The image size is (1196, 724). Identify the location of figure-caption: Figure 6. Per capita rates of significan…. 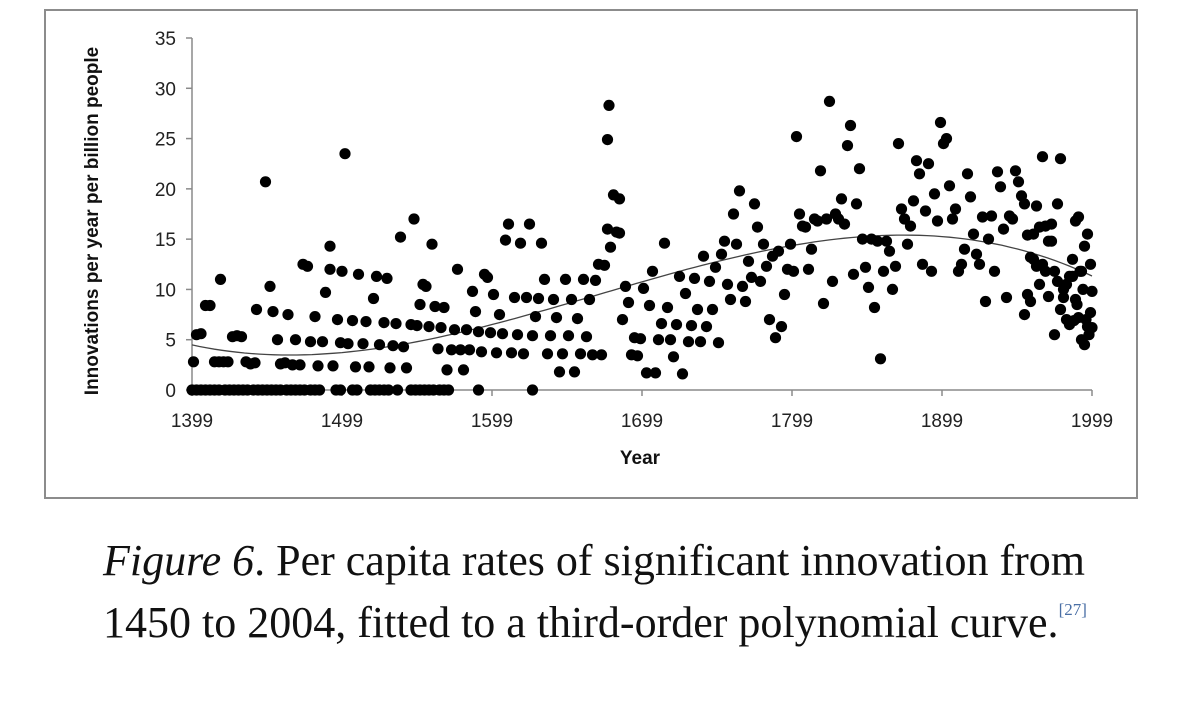
(603, 592).